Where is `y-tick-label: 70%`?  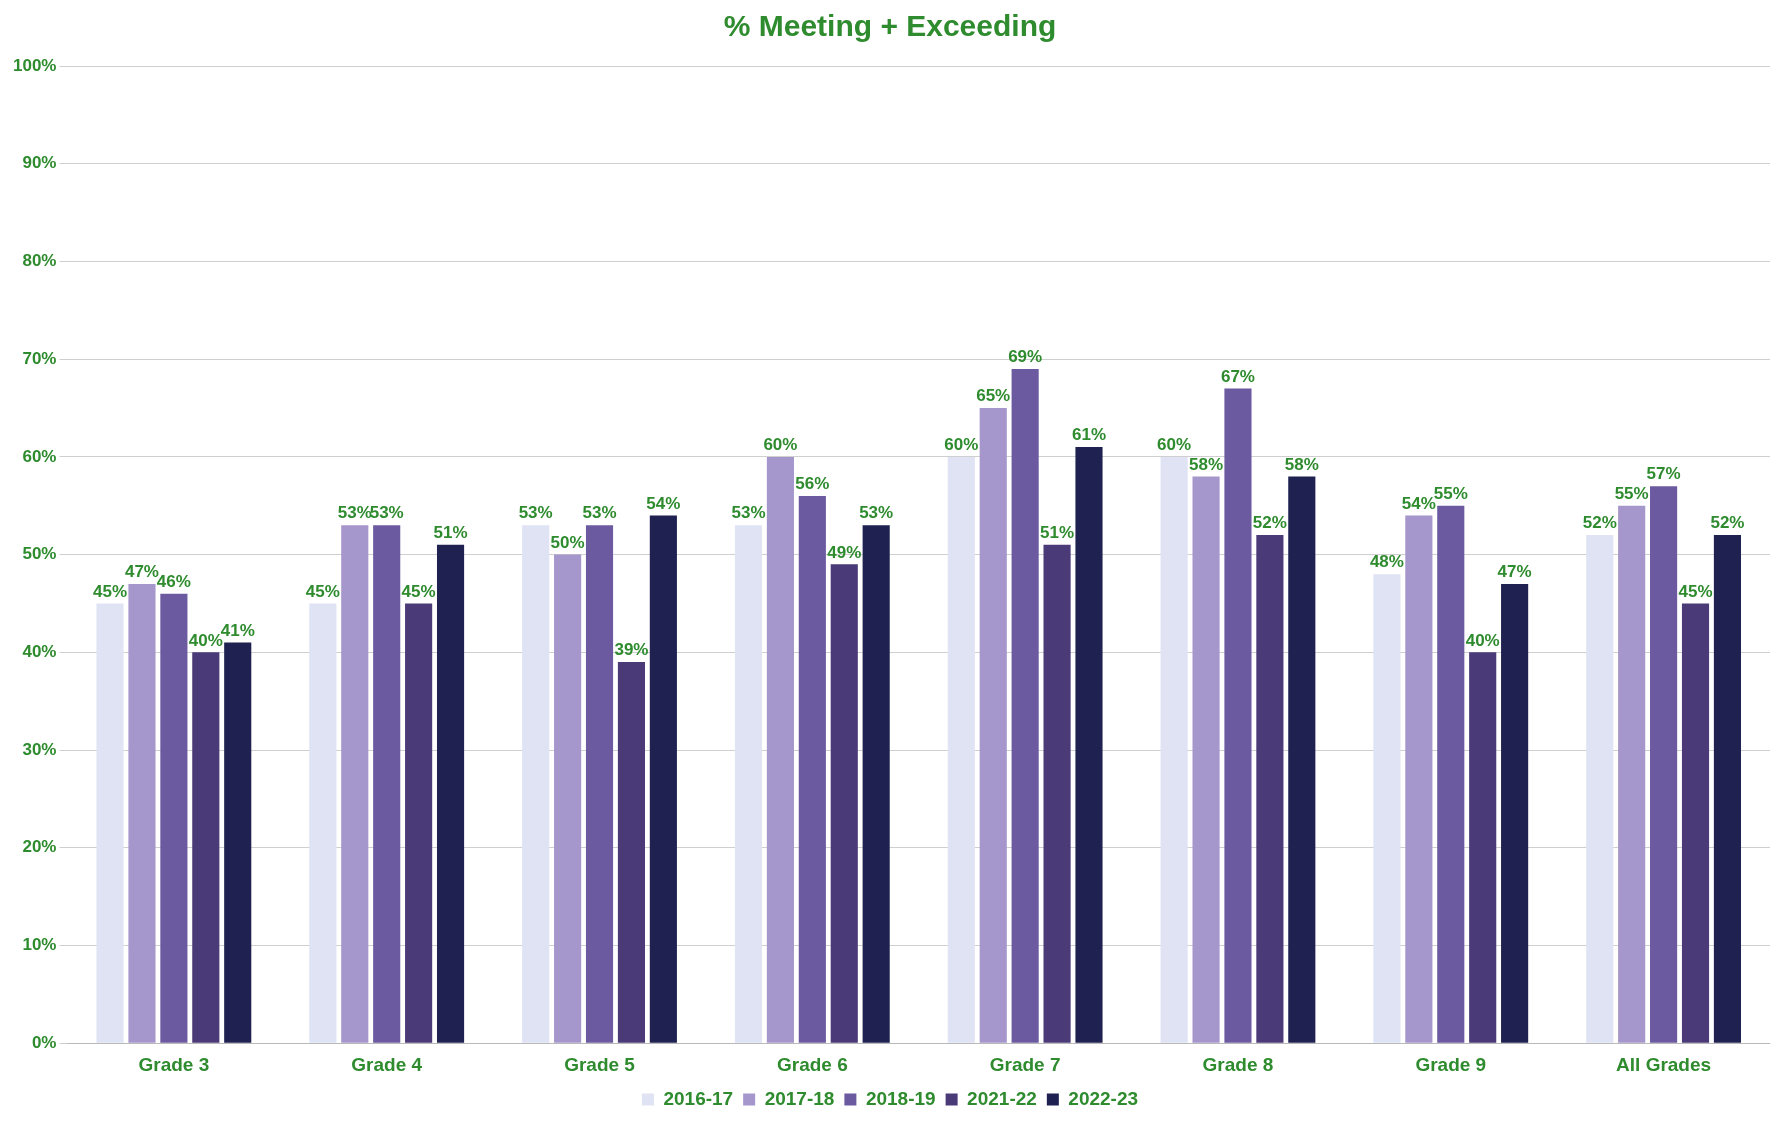
y-tick-label: 70% is located at coordinates (39, 358).